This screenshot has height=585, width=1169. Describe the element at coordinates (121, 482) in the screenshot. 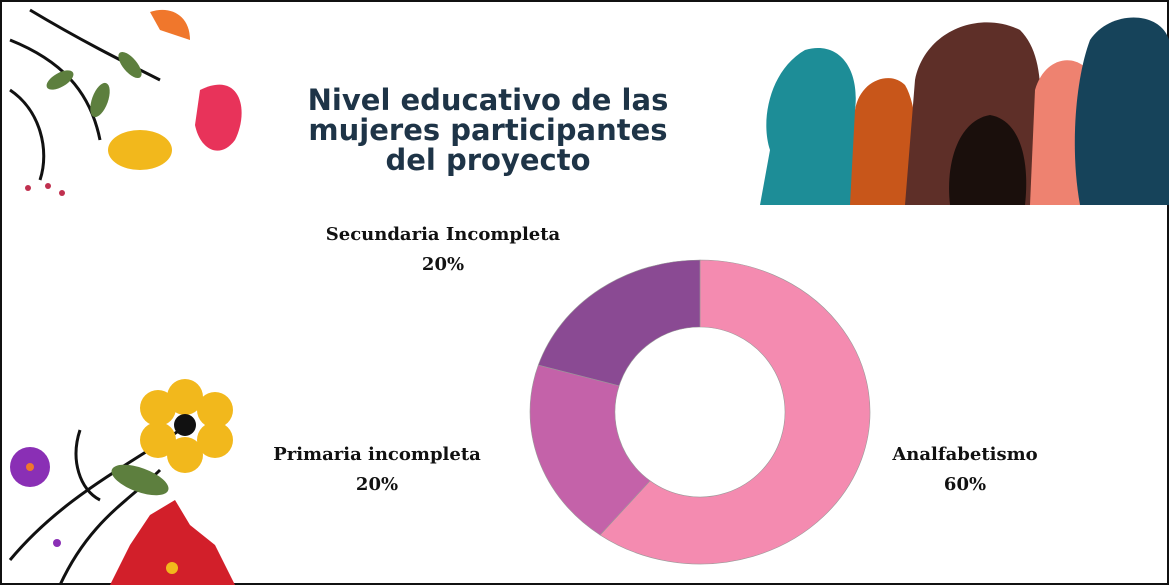

I see `flowers-bottom-left` at that location.